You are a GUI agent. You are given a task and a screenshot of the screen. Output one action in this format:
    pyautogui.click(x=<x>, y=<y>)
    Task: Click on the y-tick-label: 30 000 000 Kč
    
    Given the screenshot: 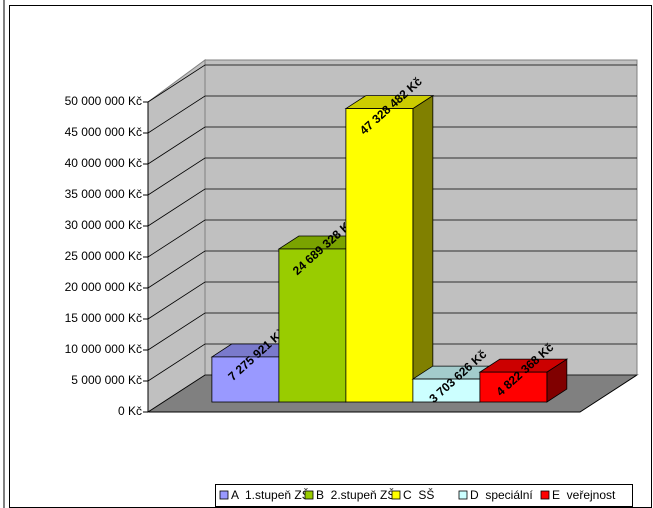 What is the action you would take?
    pyautogui.click(x=103, y=225)
    